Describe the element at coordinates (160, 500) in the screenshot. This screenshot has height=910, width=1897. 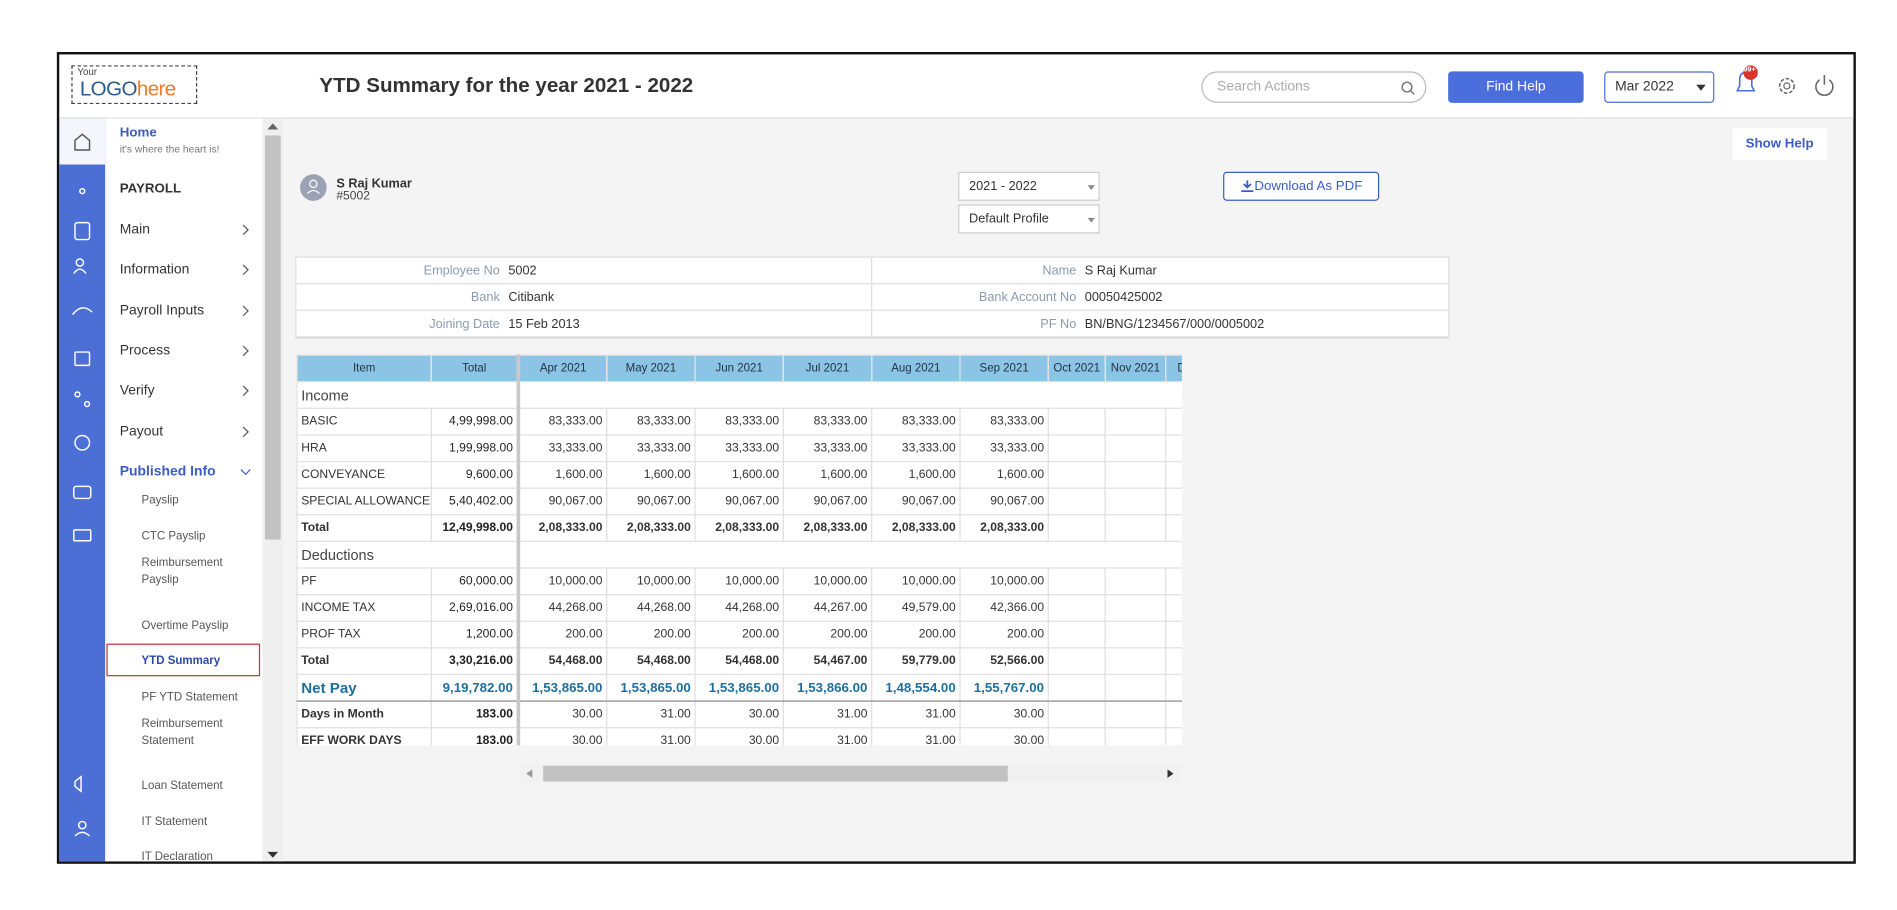
I see `submenu-item: Payslip` at that location.